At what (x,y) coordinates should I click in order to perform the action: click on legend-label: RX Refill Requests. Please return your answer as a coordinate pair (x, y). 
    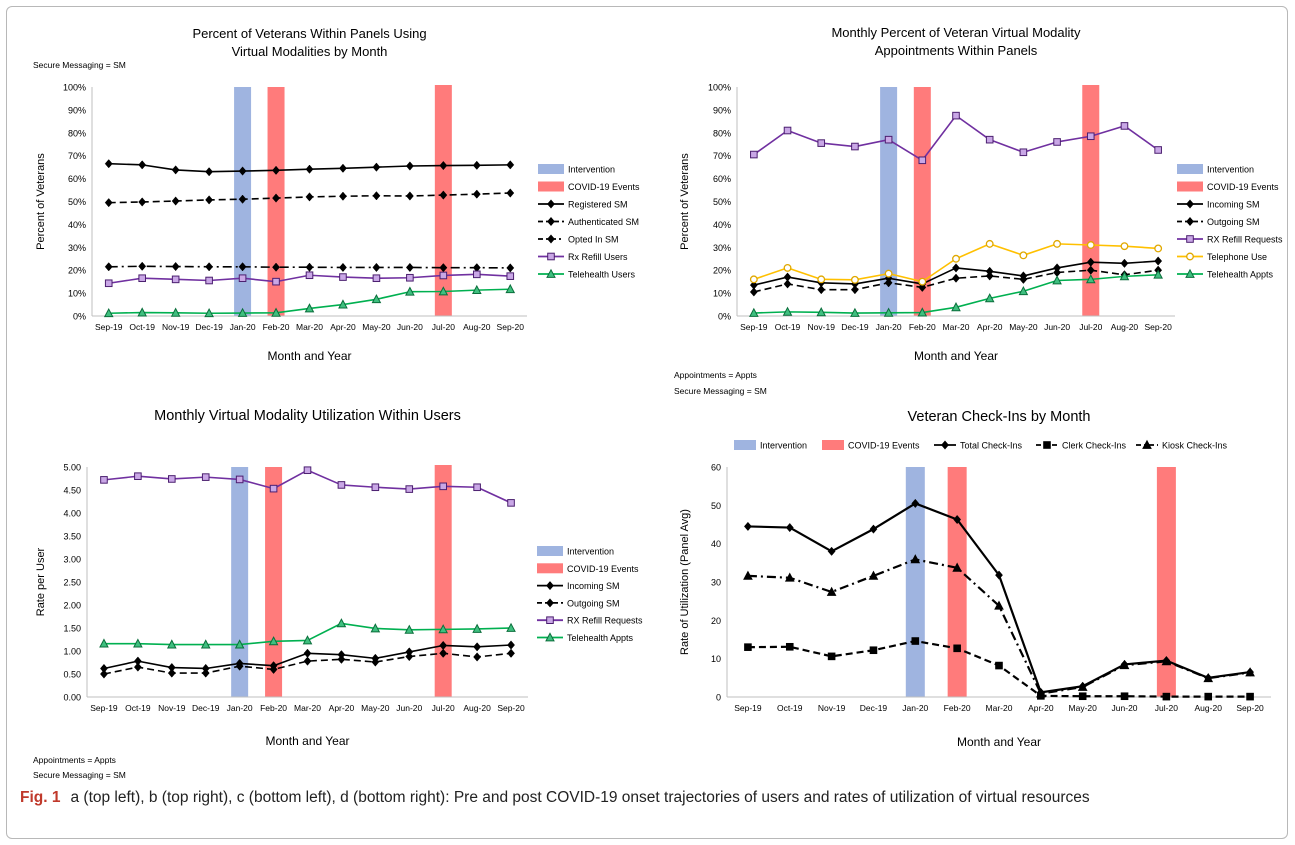
    Looking at the image, I should click on (605, 621).